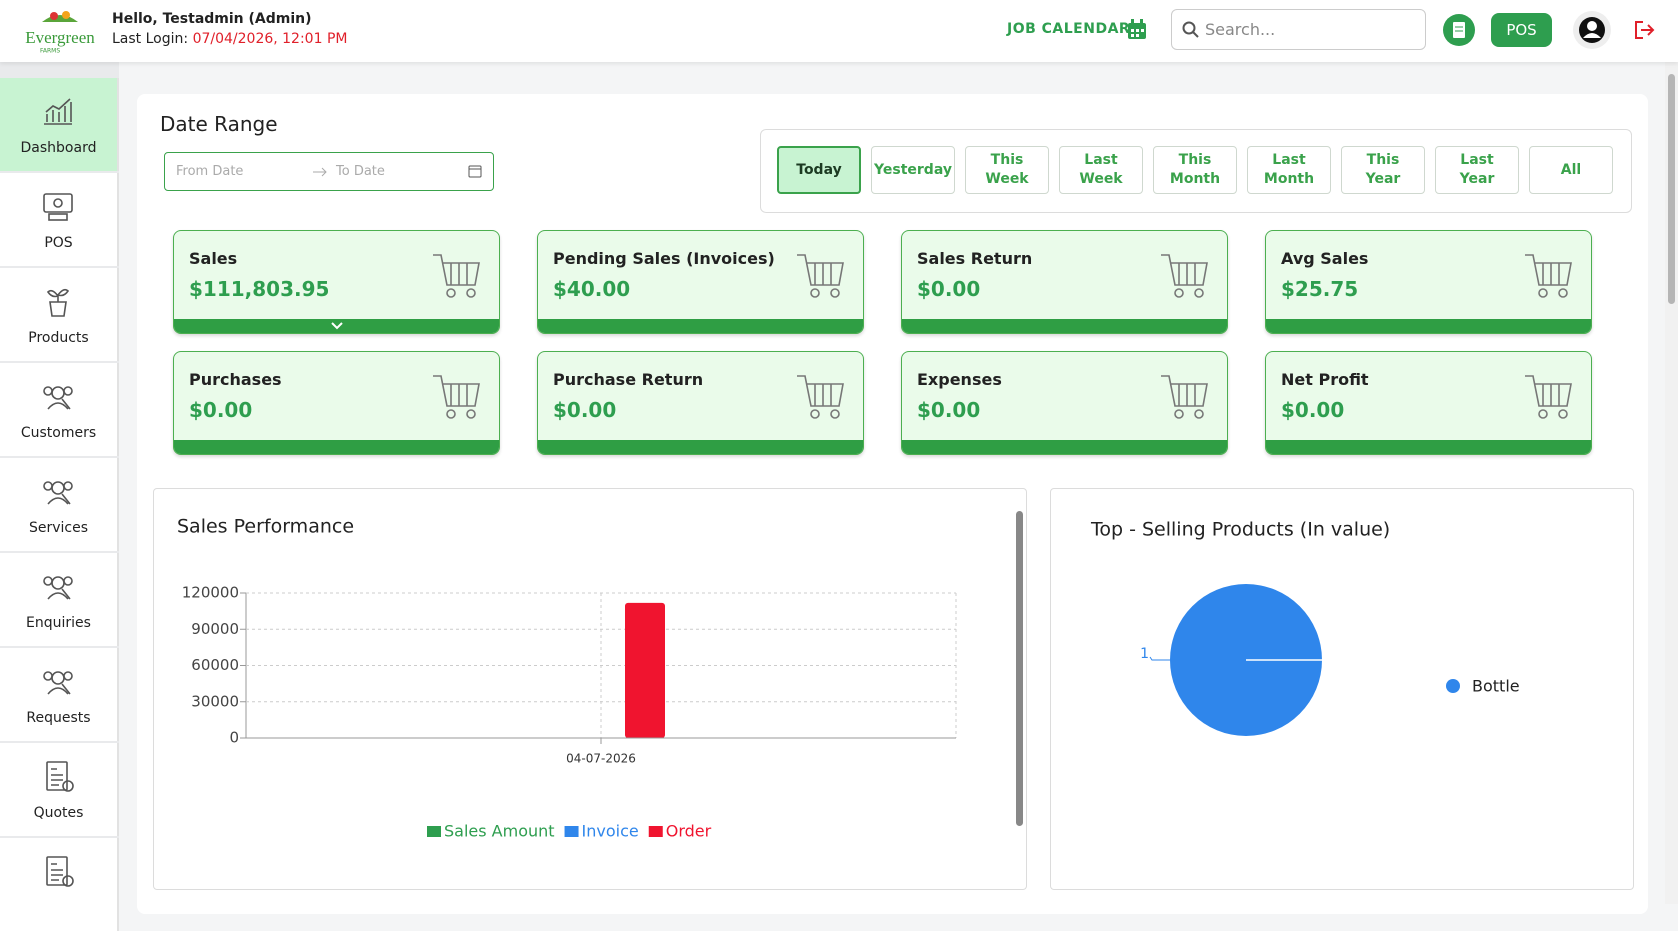 Image resolution: width=1678 pixels, height=931 pixels. I want to click on logo-name: Evergreen, so click(60, 37).